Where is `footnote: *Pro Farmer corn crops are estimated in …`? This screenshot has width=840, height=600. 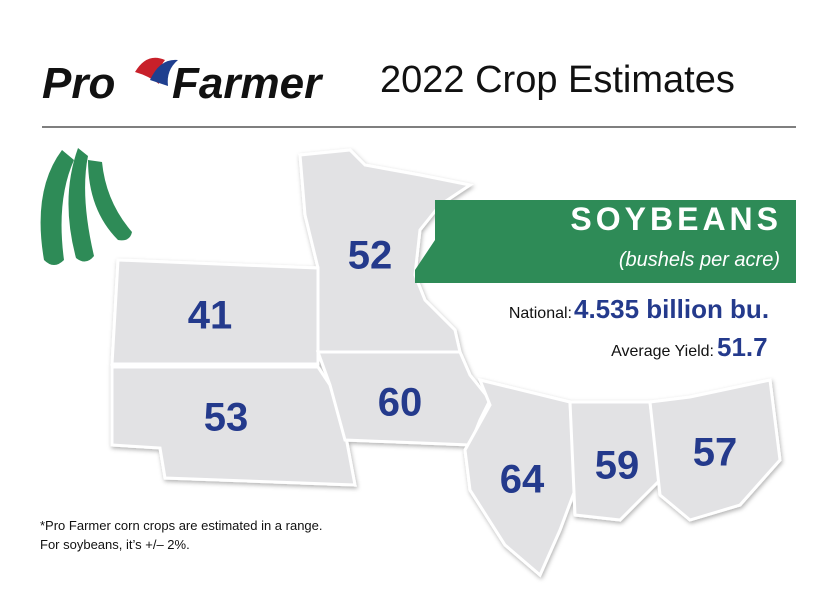 footnote: *Pro Farmer corn crops are estimated in … is located at coordinates (181, 525).